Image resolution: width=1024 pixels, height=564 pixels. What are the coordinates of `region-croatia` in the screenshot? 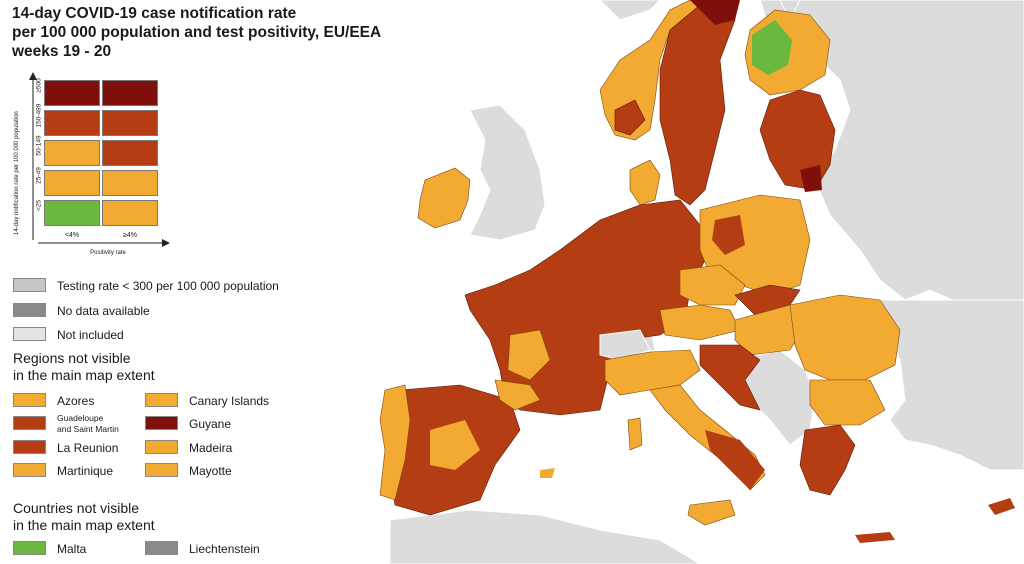 It's located at (730, 377).